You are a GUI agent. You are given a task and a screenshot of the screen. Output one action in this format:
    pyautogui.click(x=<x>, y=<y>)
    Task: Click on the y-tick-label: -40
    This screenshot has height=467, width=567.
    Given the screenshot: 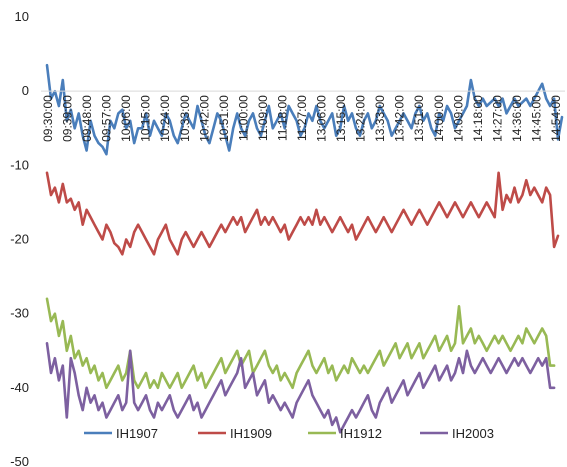 What is the action you would take?
    pyautogui.click(x=19, y=387)
    